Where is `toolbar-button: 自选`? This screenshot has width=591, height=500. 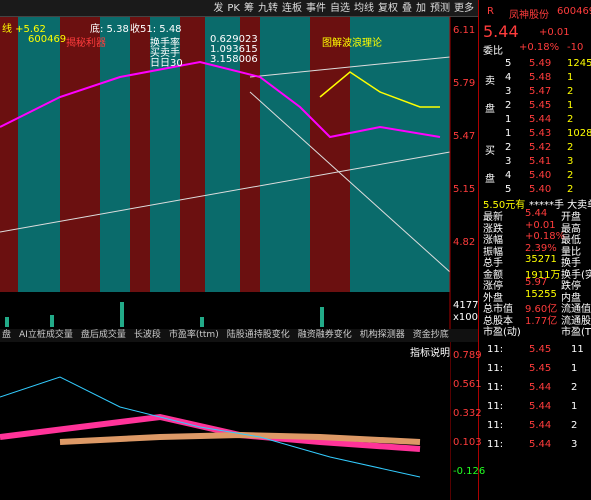
toolbar-button: 自选 is located at coordinates (340, 8).